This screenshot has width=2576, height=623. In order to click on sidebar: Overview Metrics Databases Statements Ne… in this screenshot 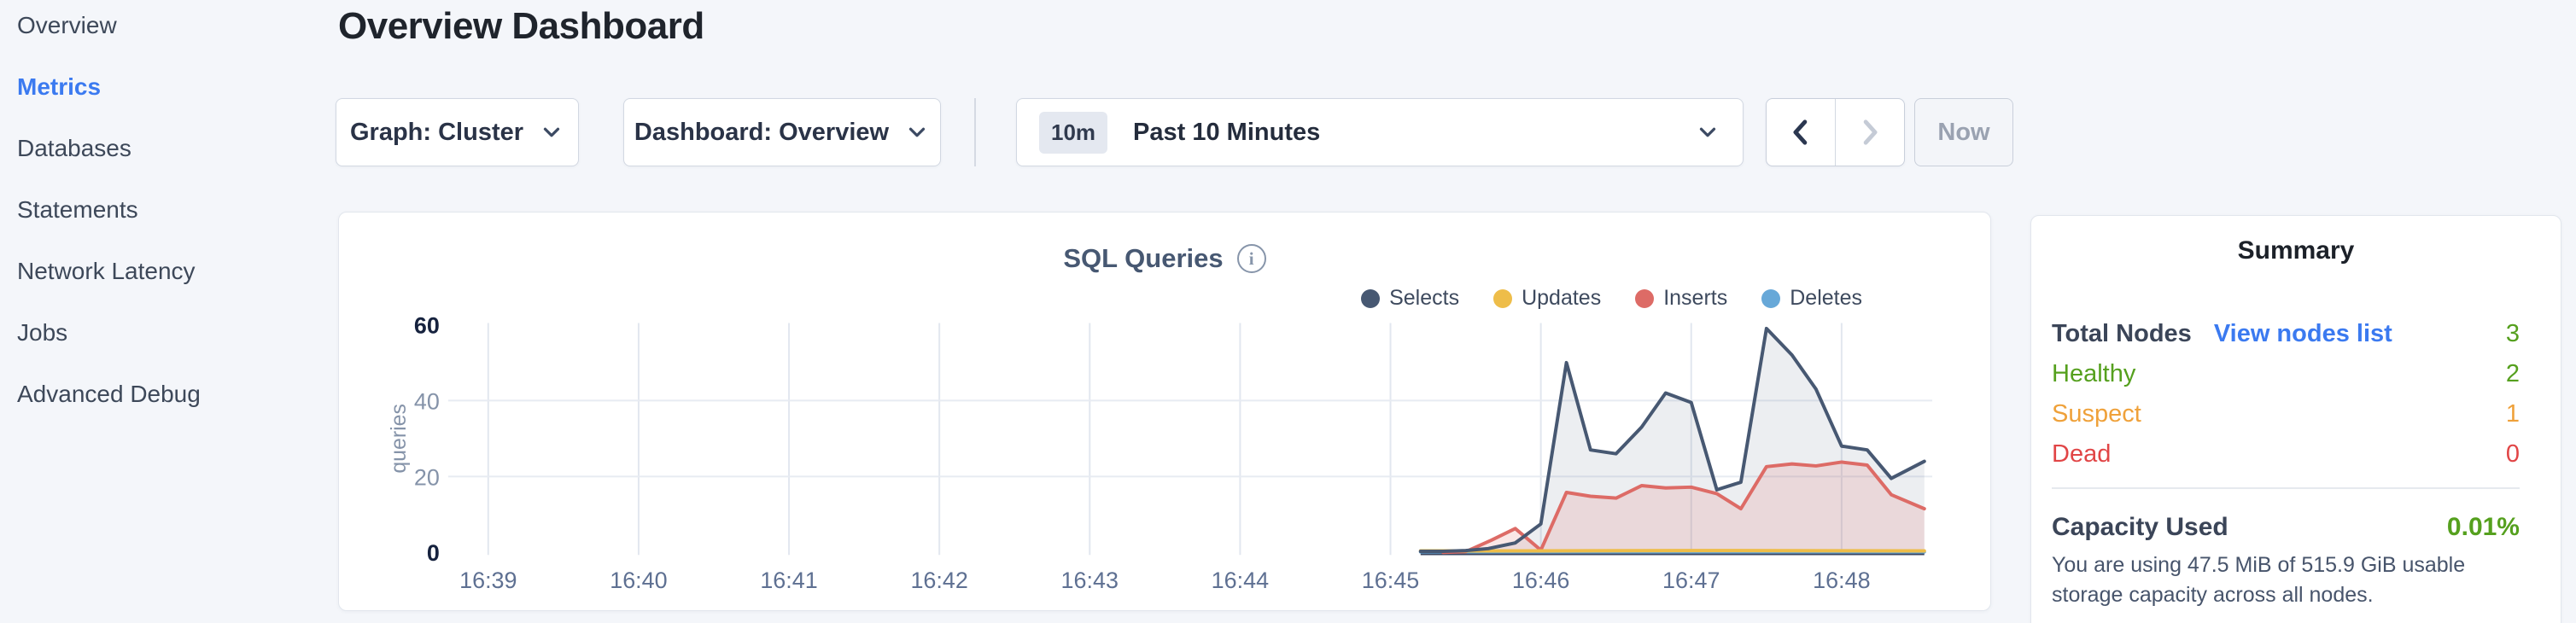, I will do `click(169, 311)`.